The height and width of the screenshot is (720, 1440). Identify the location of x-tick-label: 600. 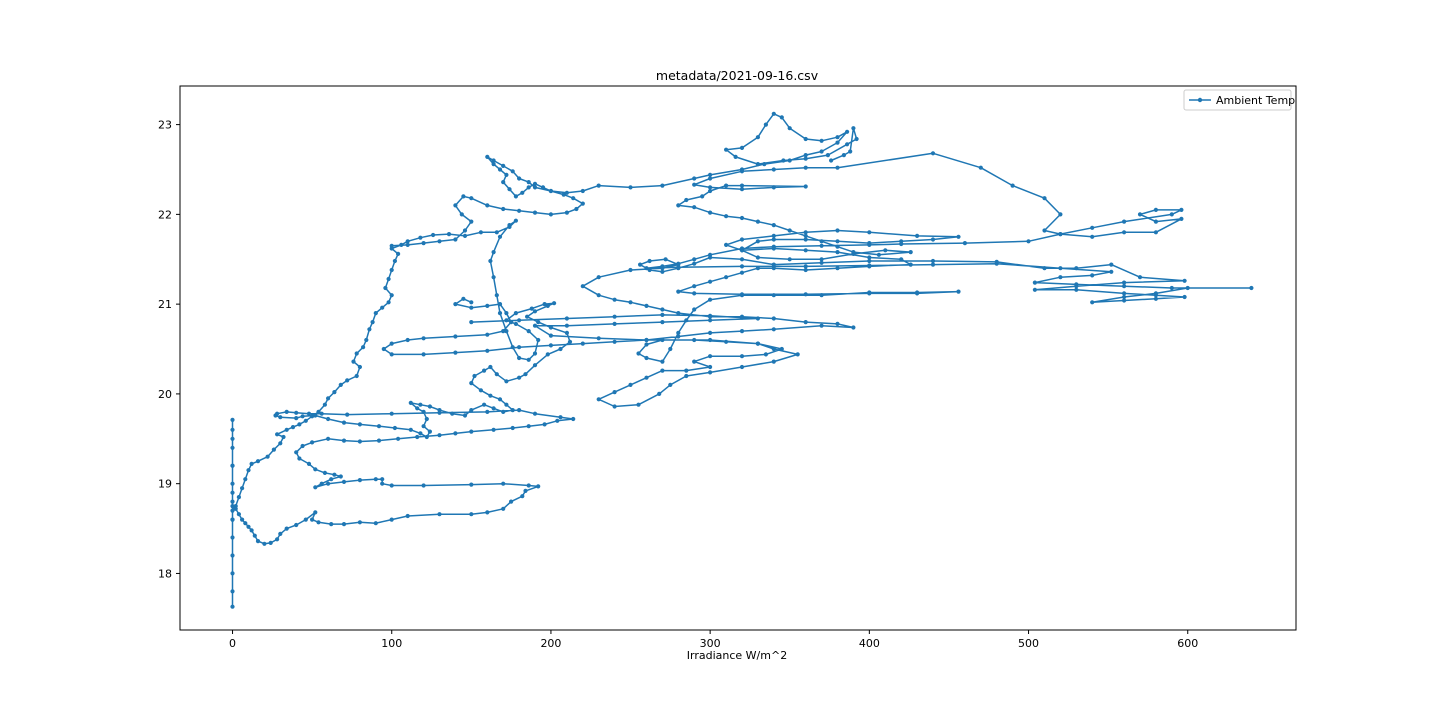
(1187, 643).